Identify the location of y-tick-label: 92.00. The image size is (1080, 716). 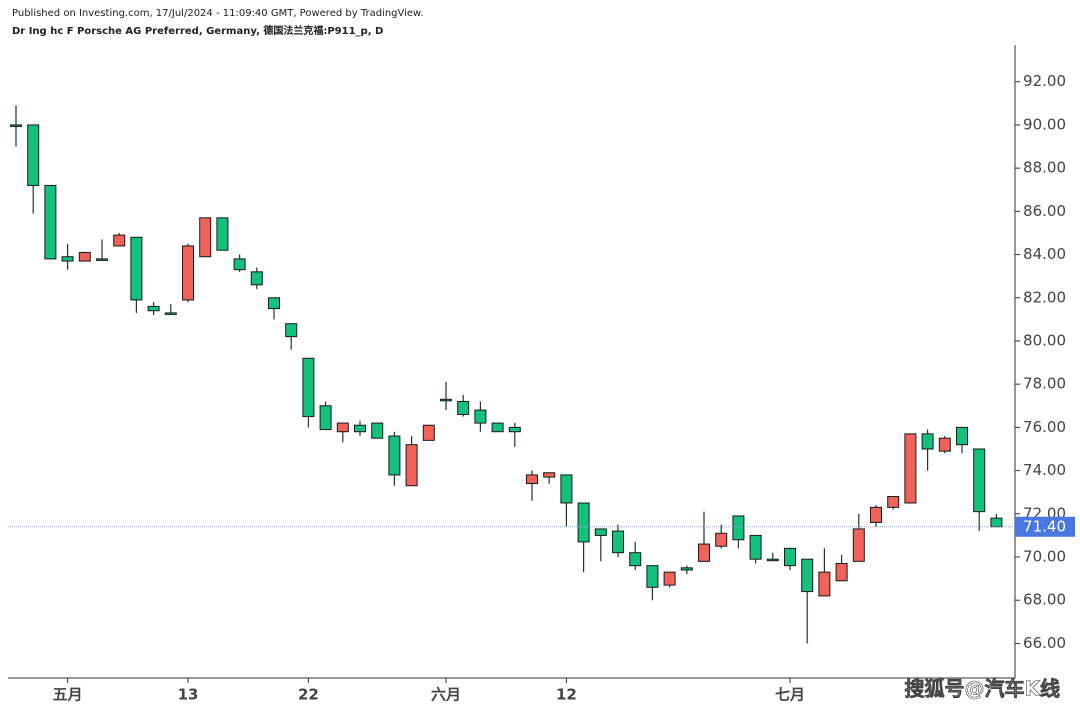
(1044, 81).